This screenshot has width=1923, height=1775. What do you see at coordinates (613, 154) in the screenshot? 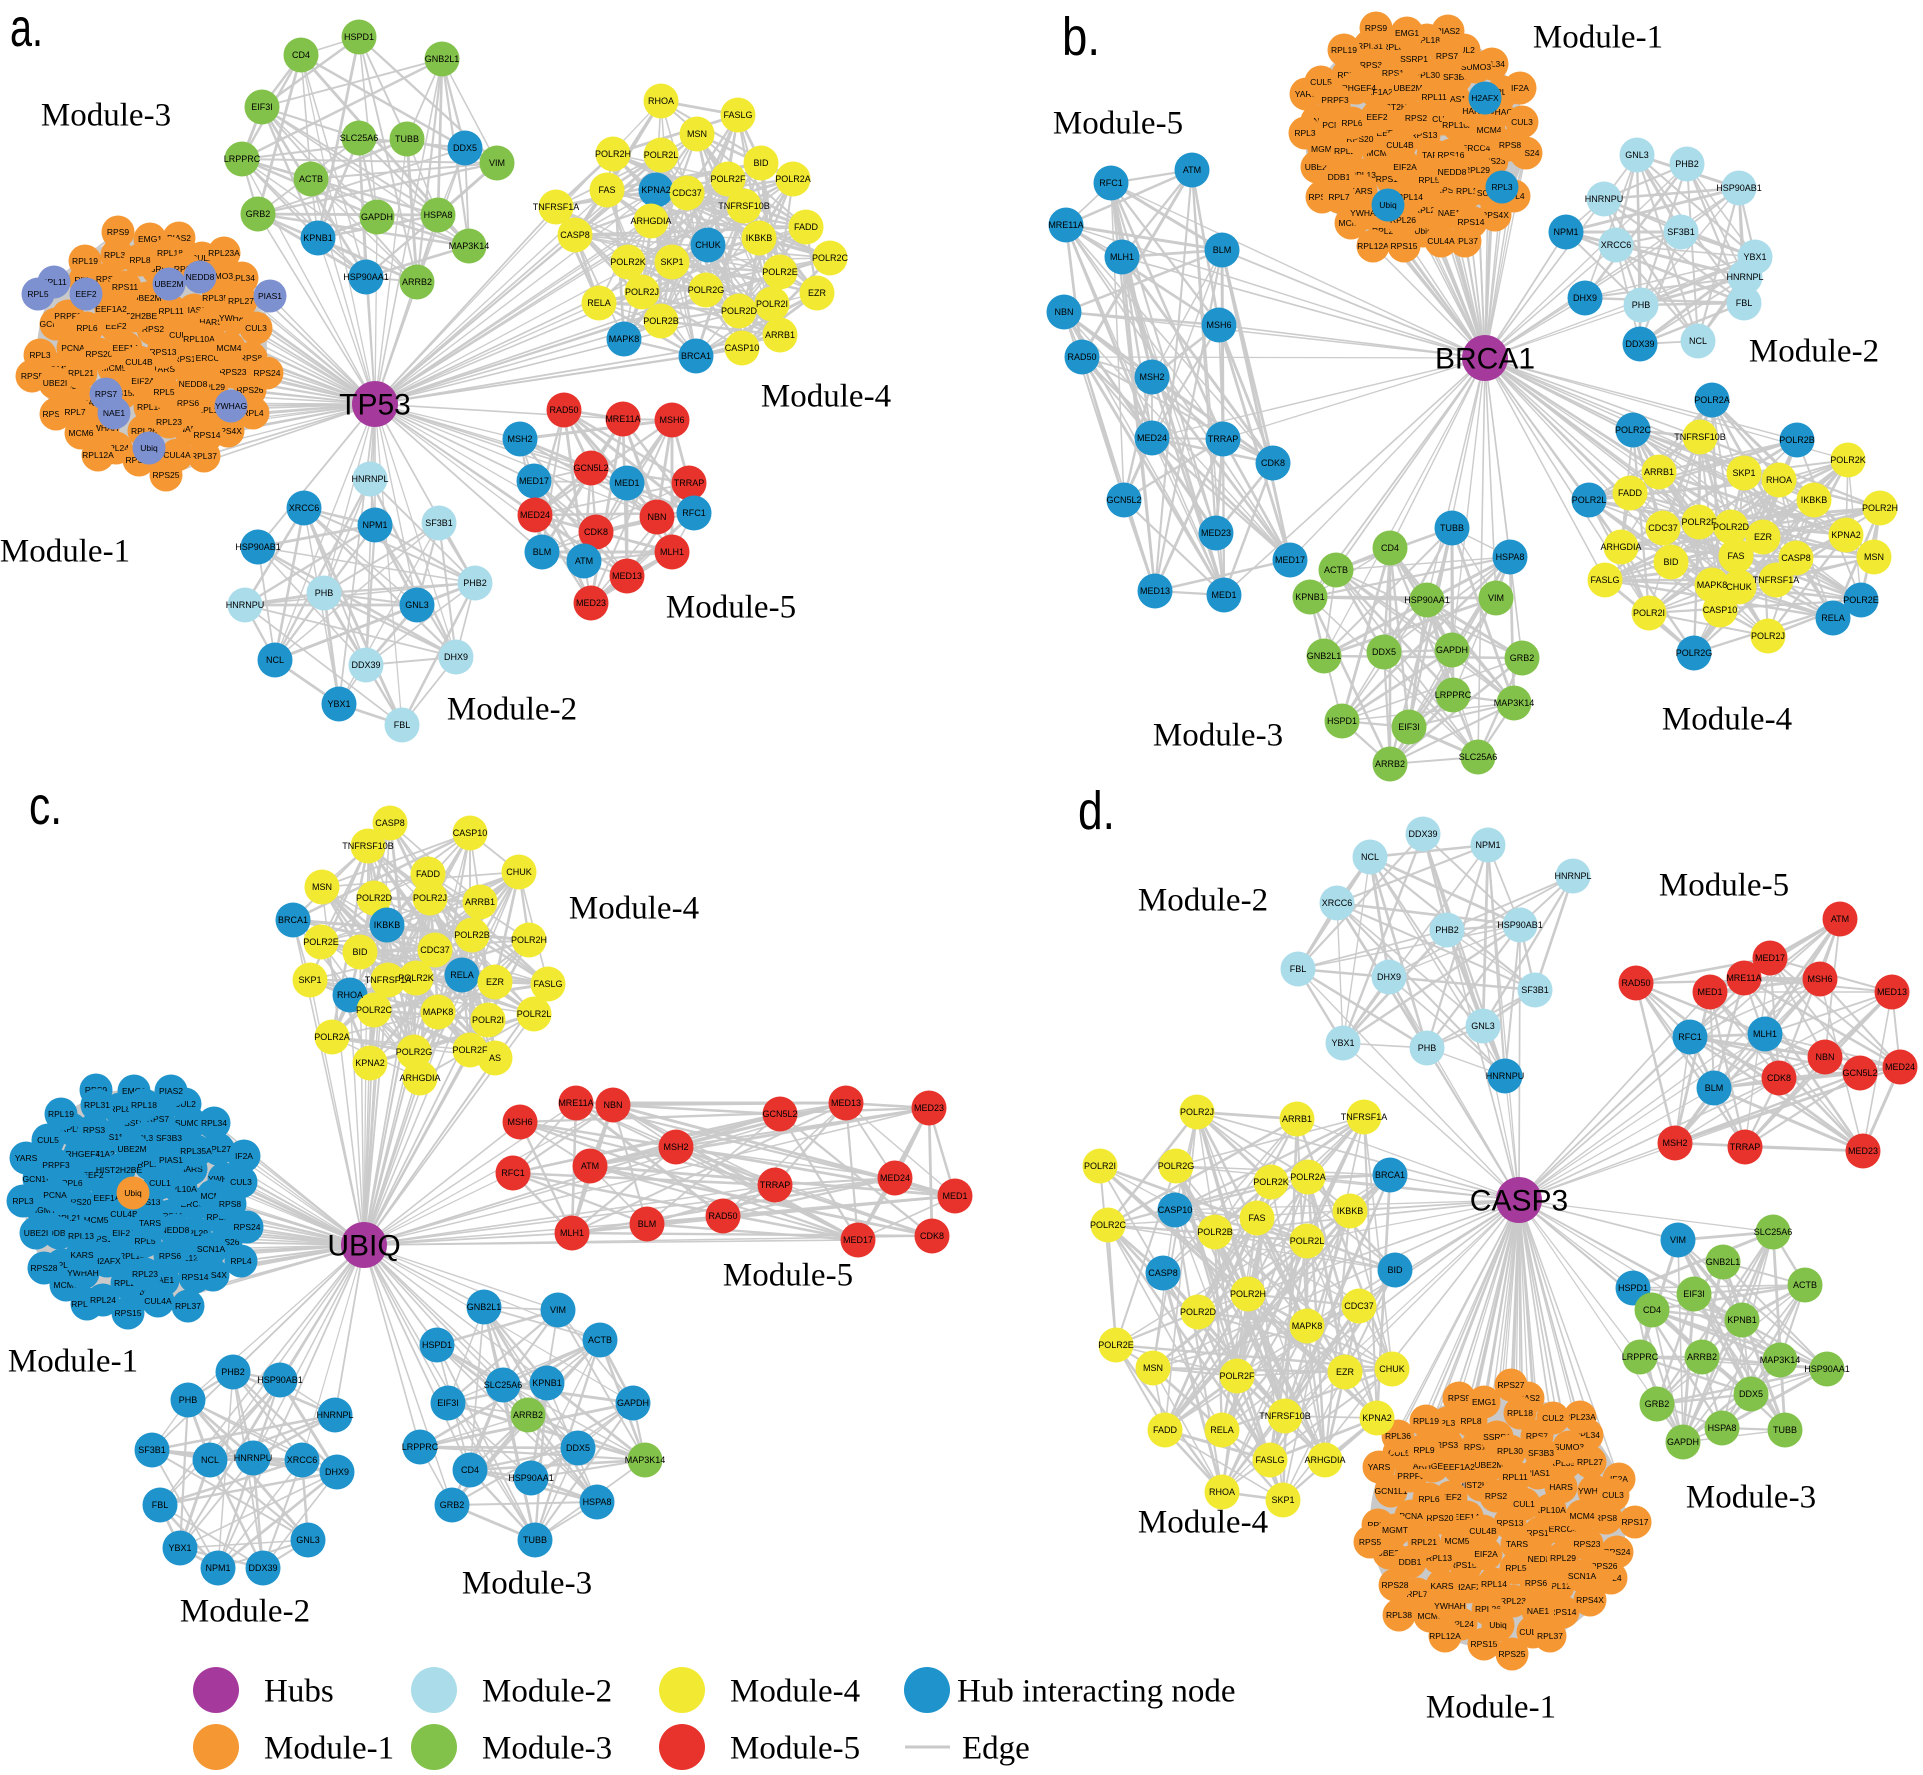
I see `svg-text: POLR2H` at bounding box center [613, 154].